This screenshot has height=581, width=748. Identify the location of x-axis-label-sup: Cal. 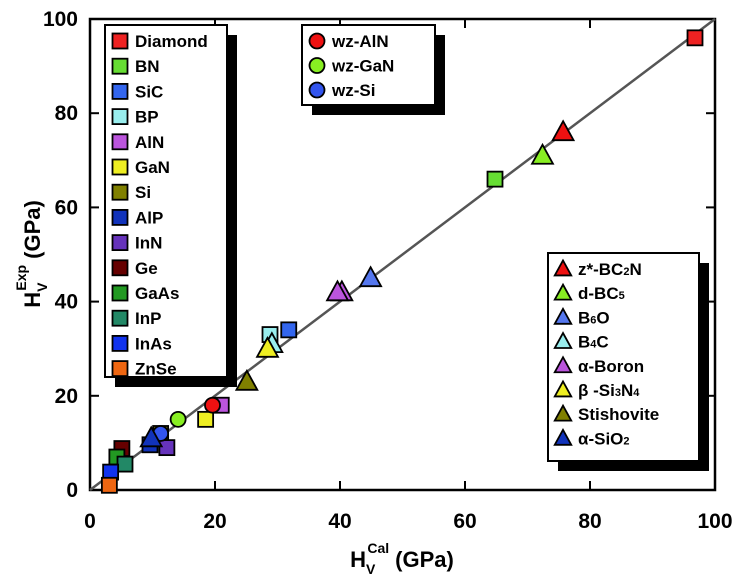
(378, 548).